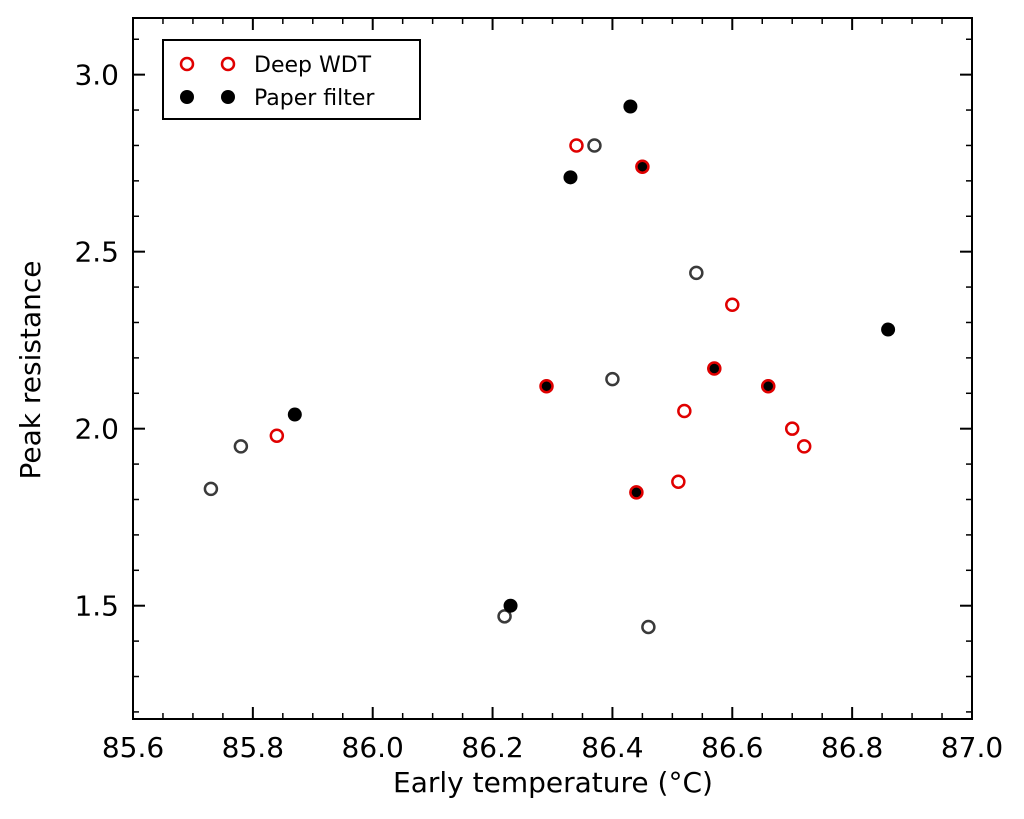  What do you see at coordinates (96, 252) in the screenshot?
I see `y-tick-label: 2.5` at bounding box center [96, 252].